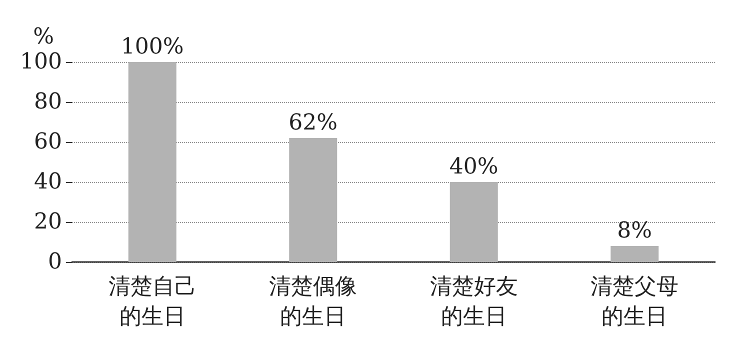 The width and height of the screenshot is (730, 357). Describe the element at coordinates (152, 47) in the screenshot. I see `data-label: 100%` at that location.